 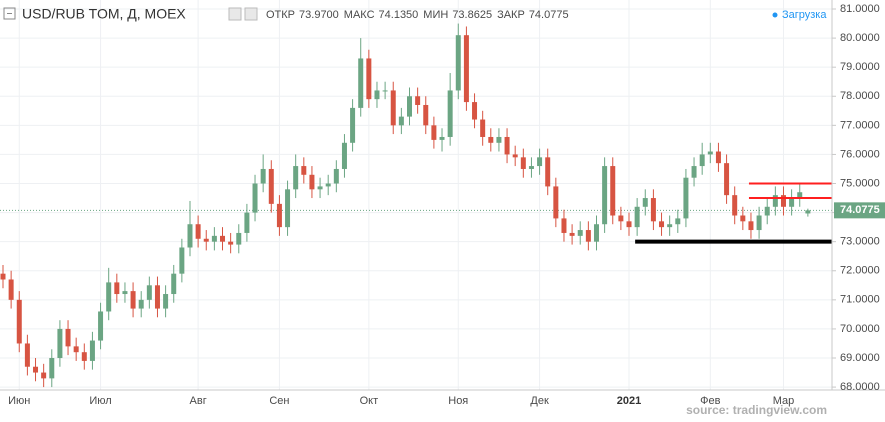 What do you see at coordinates (860, 67) in the screenshot?
I see `y-tick-label: 79.0000` at bounding box center [860, 67].